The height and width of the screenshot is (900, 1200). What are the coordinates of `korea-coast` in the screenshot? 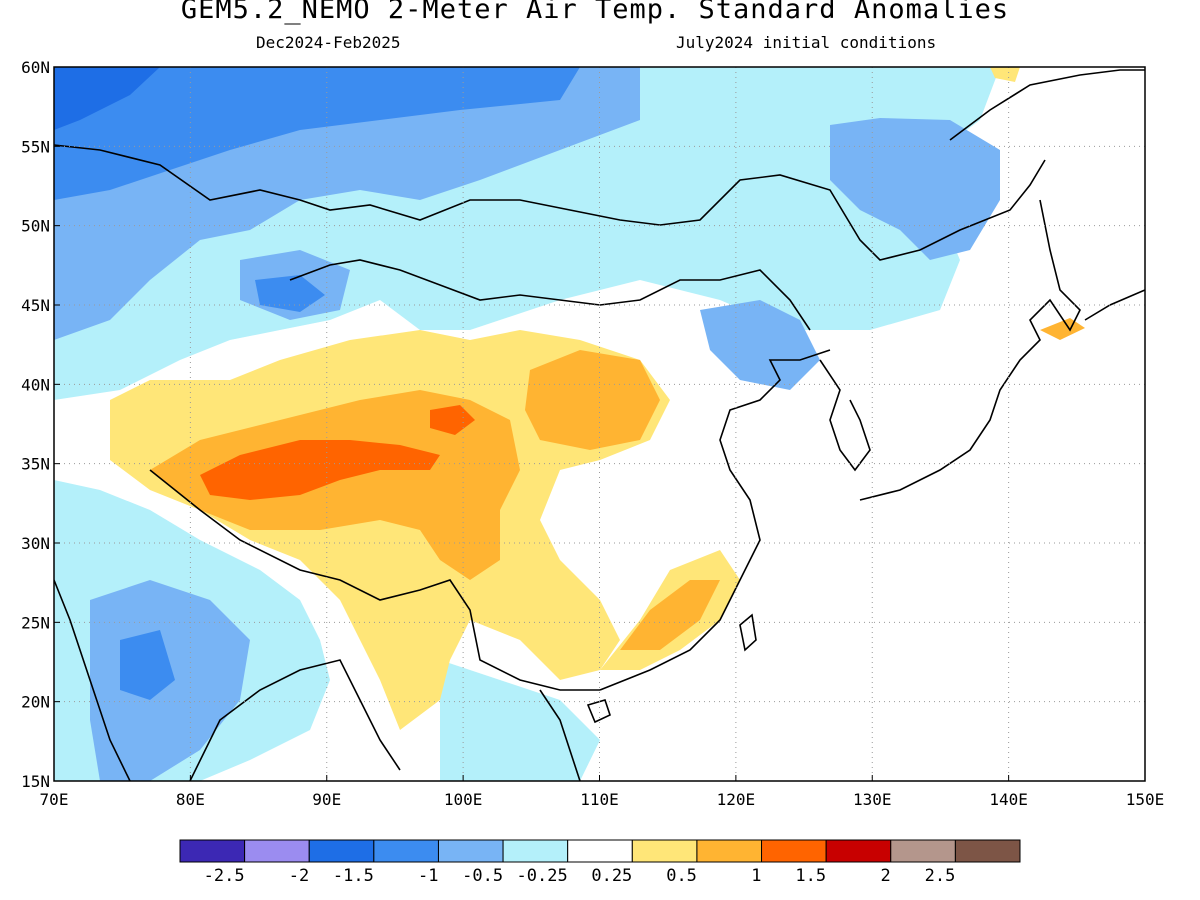 It's located at (845, 415).